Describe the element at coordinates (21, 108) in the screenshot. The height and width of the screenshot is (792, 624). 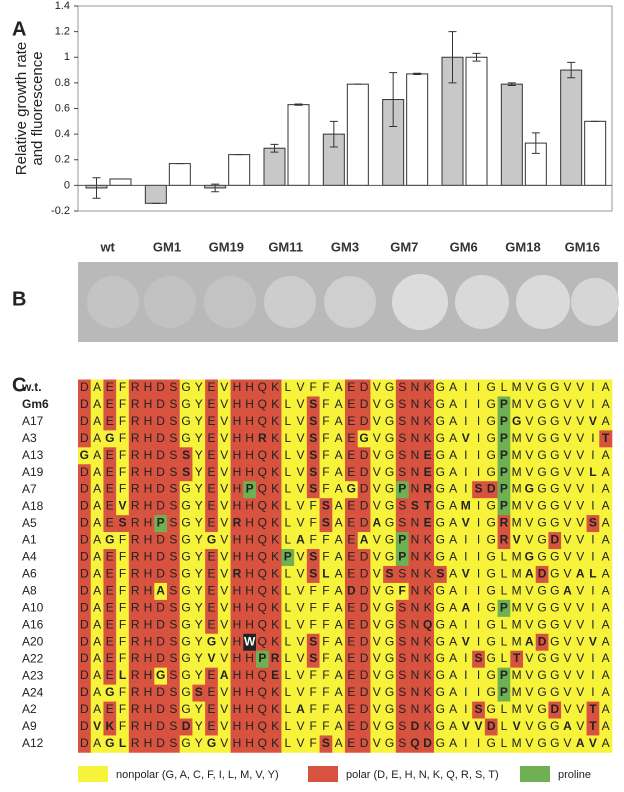
I see `y-axis-label: Relative growth rate` at that location.